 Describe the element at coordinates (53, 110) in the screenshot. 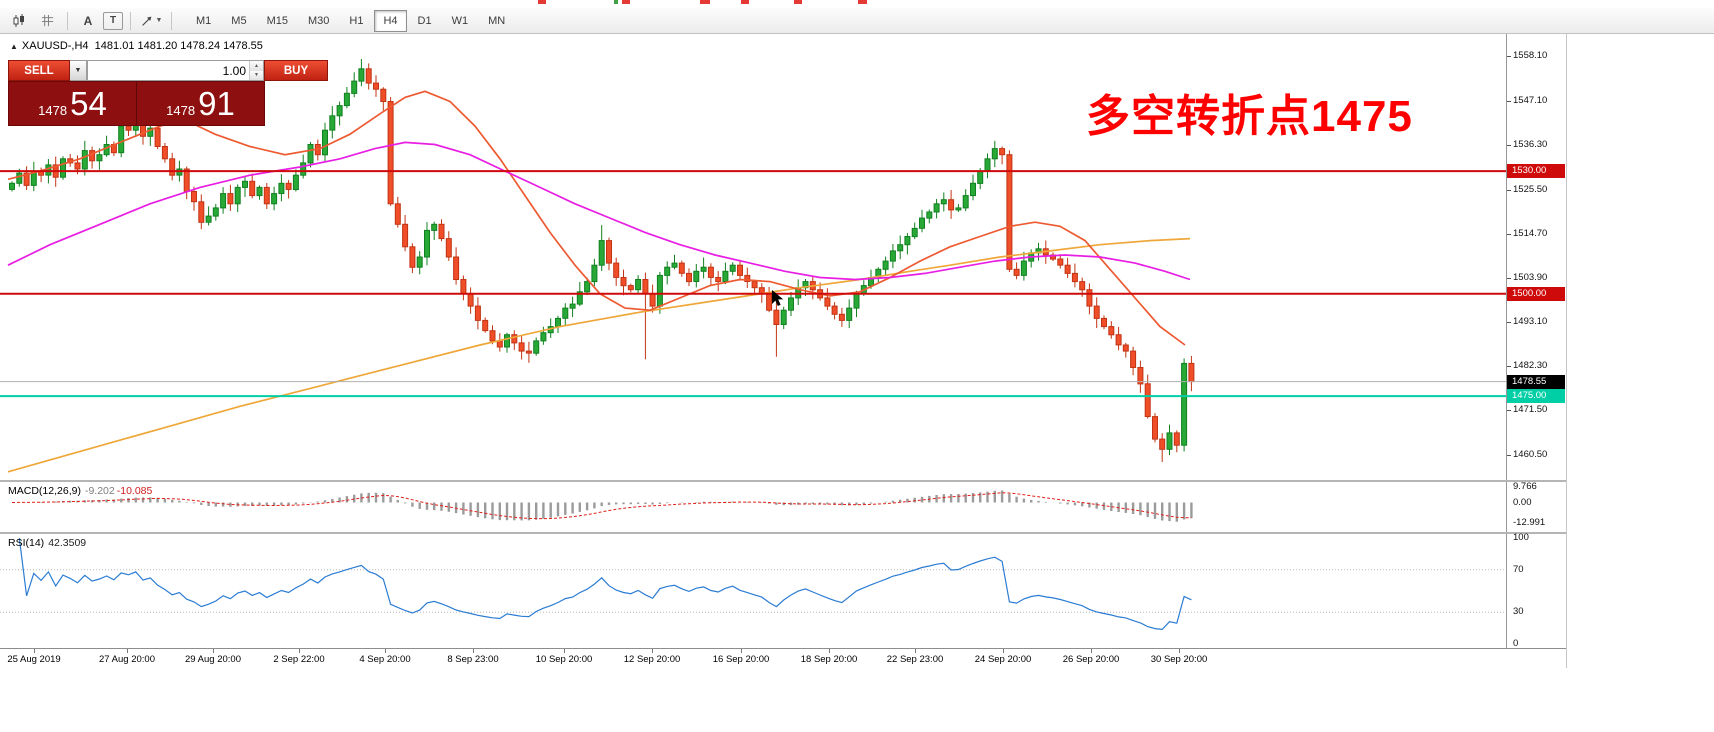

I see `sell-price-whole: 1478` at that location.